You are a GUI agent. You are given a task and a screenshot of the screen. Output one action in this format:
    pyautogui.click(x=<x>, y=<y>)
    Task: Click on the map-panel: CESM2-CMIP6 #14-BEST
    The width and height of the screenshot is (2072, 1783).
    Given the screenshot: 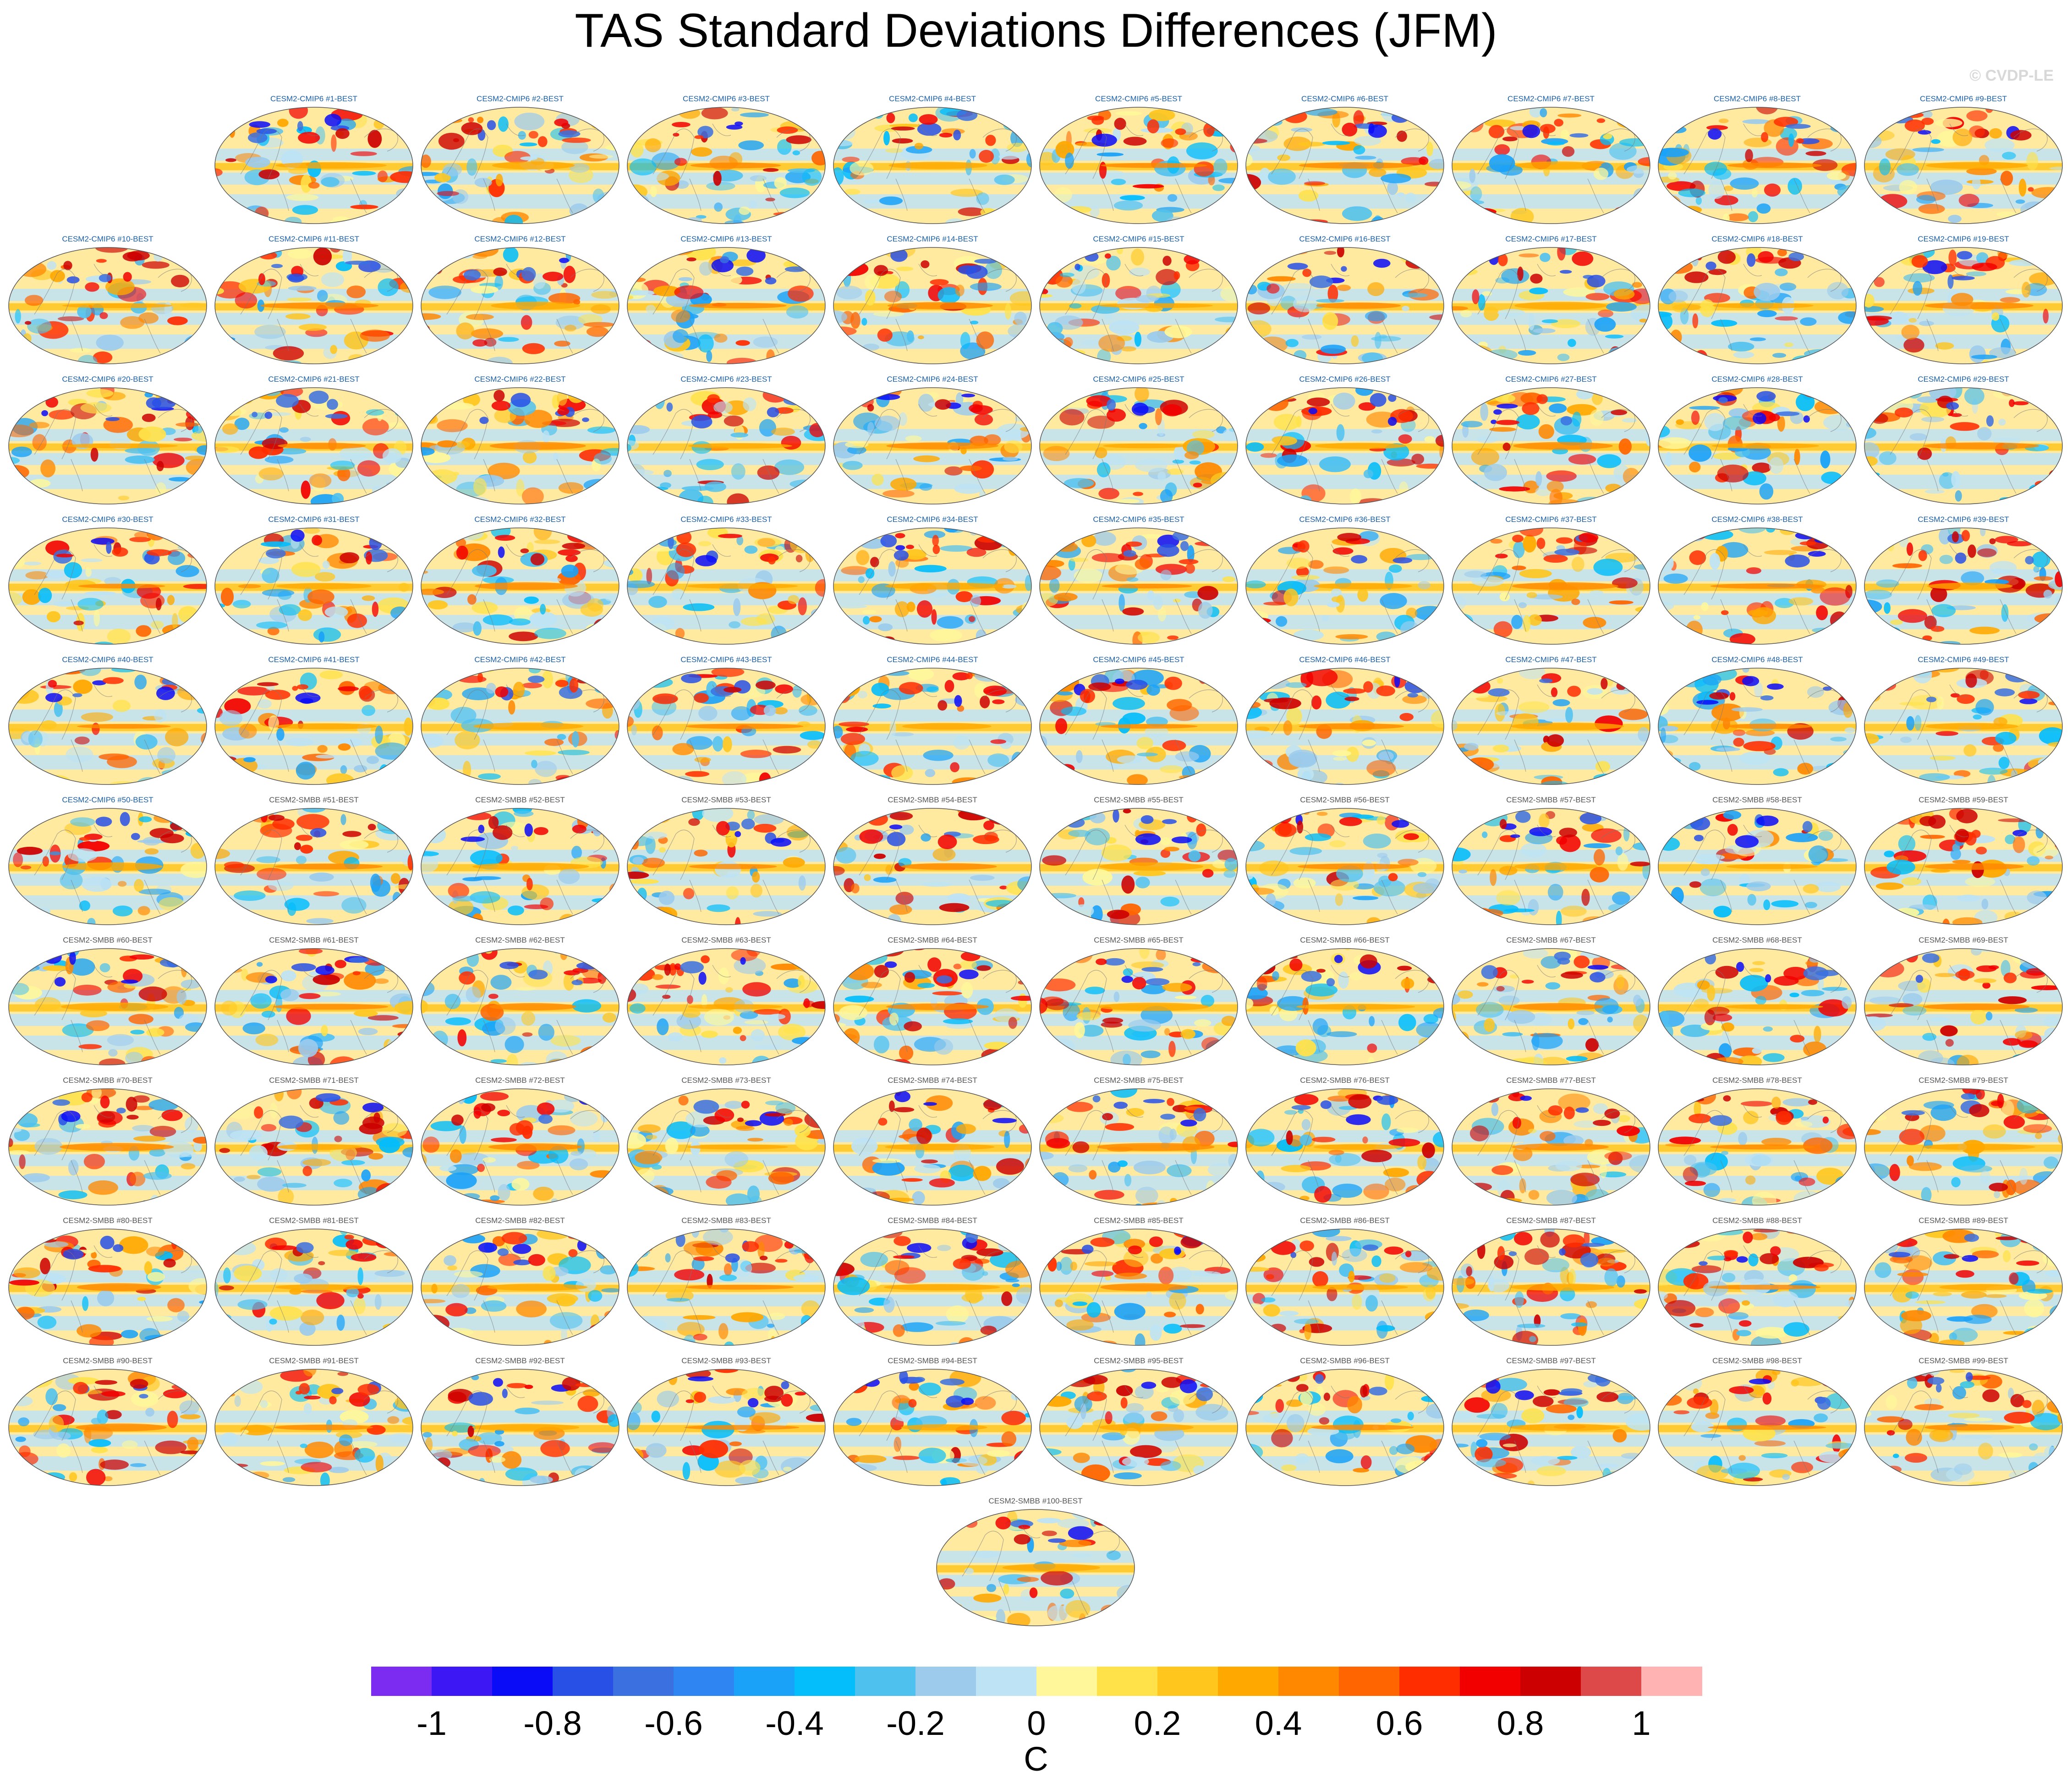 What is the action you would take?
    pyautogui.click(x=933, y=301)
    